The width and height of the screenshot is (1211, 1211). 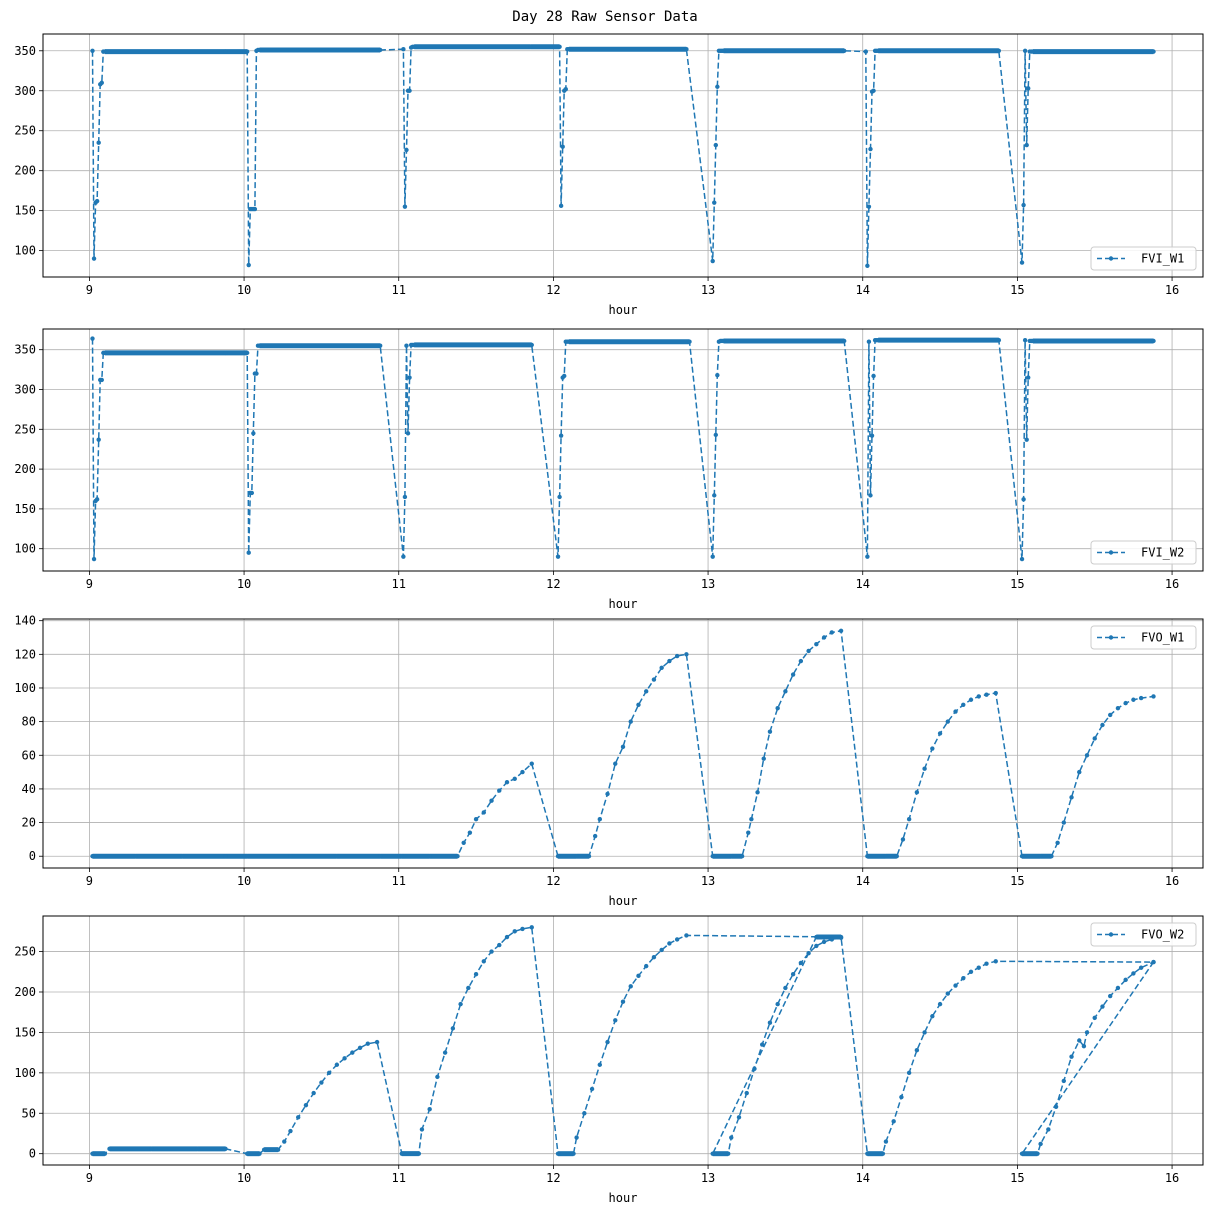 I want to click on x-tick-label: 9, so click(x=89, y=290).